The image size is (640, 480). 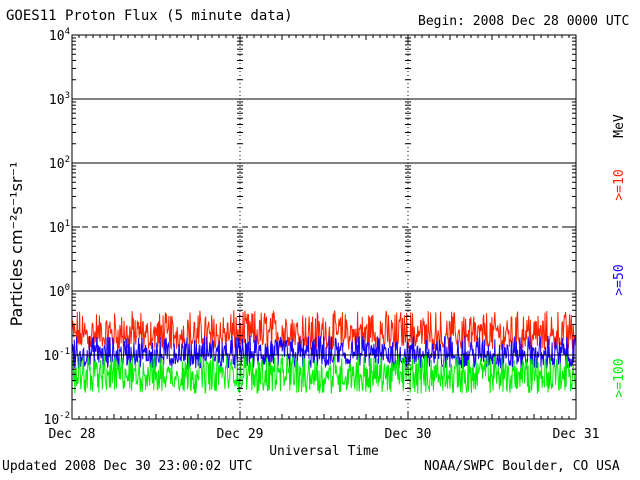 What do you see at coordinates (240, 434) in the screenshot?
I see `x-tick-label: Dec 29` at bounding box center [240, 434].